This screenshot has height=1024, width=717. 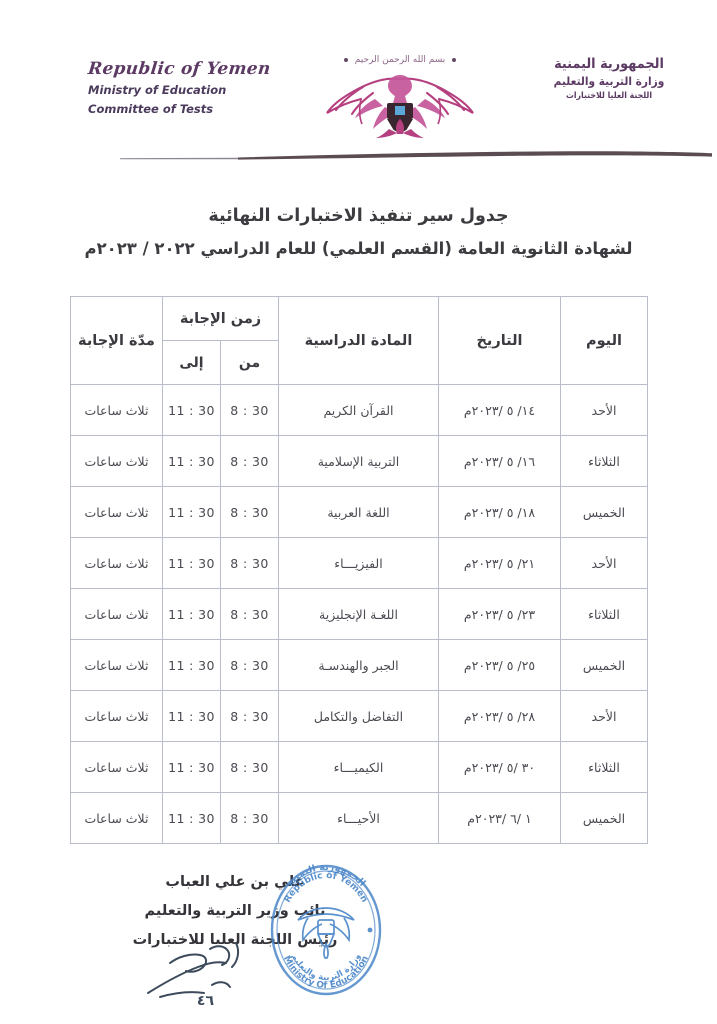 I want to click on col-header-time-from: من, so click(x=249, y=362).